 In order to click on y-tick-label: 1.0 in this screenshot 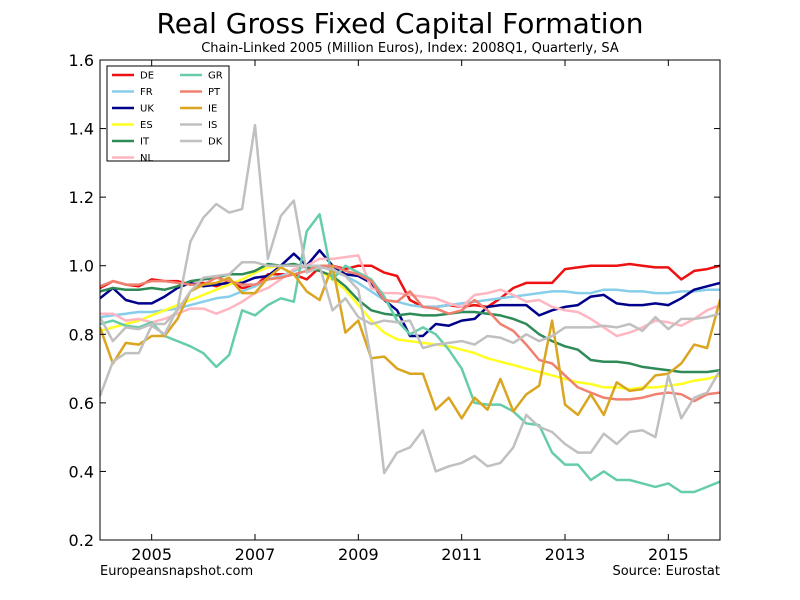, I will do `click(81, 266)`.